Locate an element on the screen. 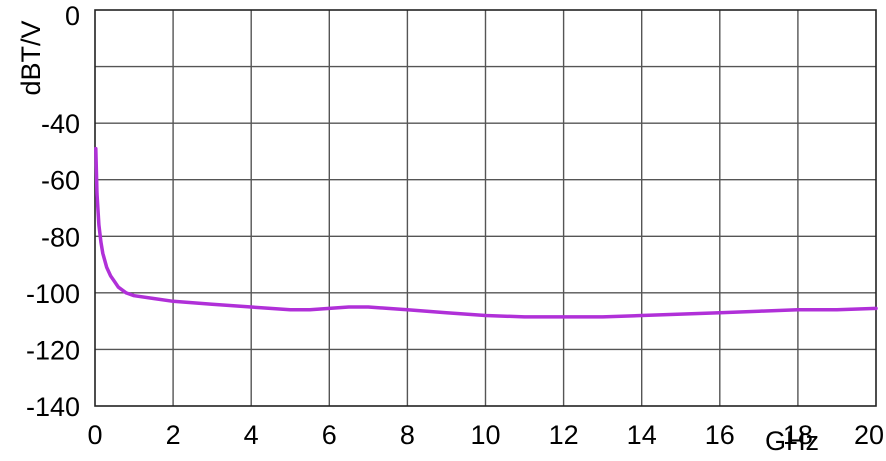  y-axis-label: dBT/V is located at coordinates (31, 57).